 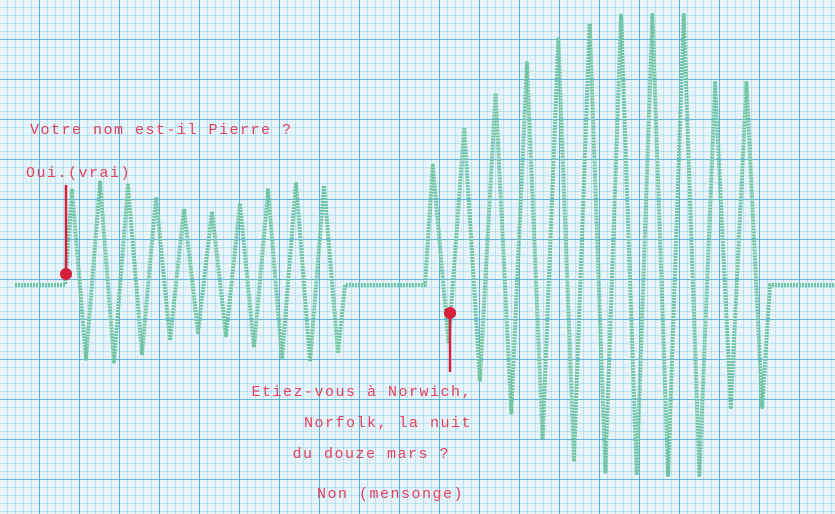 I want to click on question-line: Norfolk, la nuit, so click(x=388, y=423).